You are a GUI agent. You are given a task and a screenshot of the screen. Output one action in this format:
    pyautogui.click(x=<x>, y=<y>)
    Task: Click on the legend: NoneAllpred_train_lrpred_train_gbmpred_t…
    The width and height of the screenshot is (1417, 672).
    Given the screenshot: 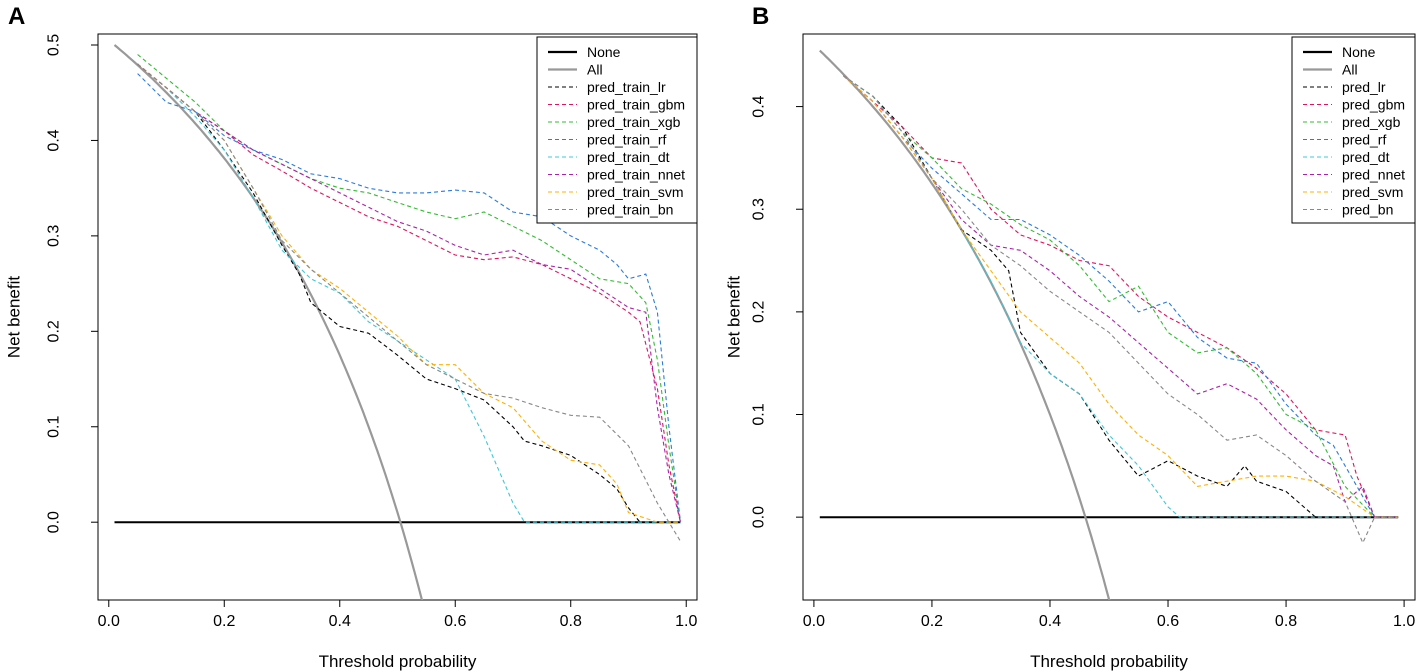 What is the action you would take?
    pyautogui.click(x=617, y=130)
    